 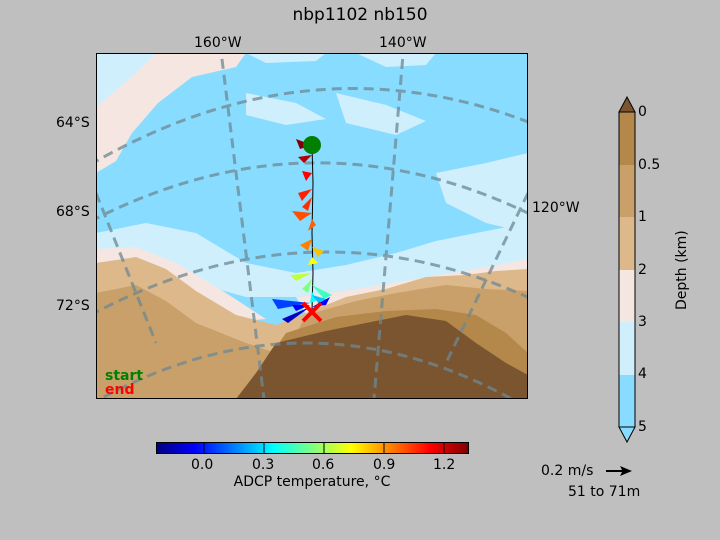 I want to click on temperature-colorbar, so click(x=312, y=448).